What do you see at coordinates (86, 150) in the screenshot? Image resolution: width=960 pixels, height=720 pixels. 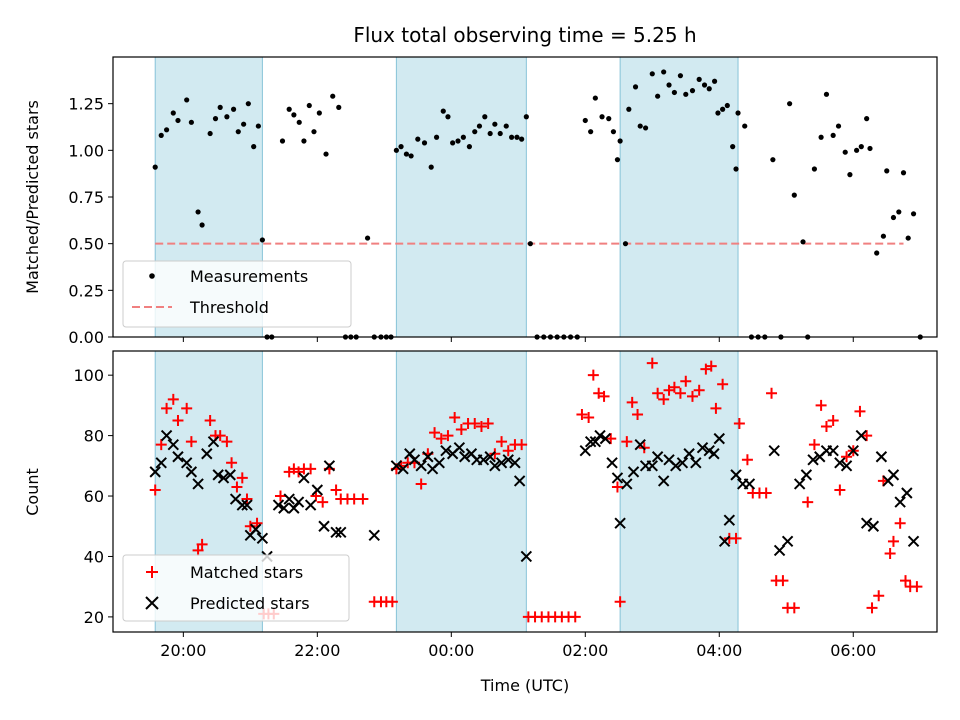 I see `top-y-tick-label-4: 1.00` at bounding box center [86, 150].